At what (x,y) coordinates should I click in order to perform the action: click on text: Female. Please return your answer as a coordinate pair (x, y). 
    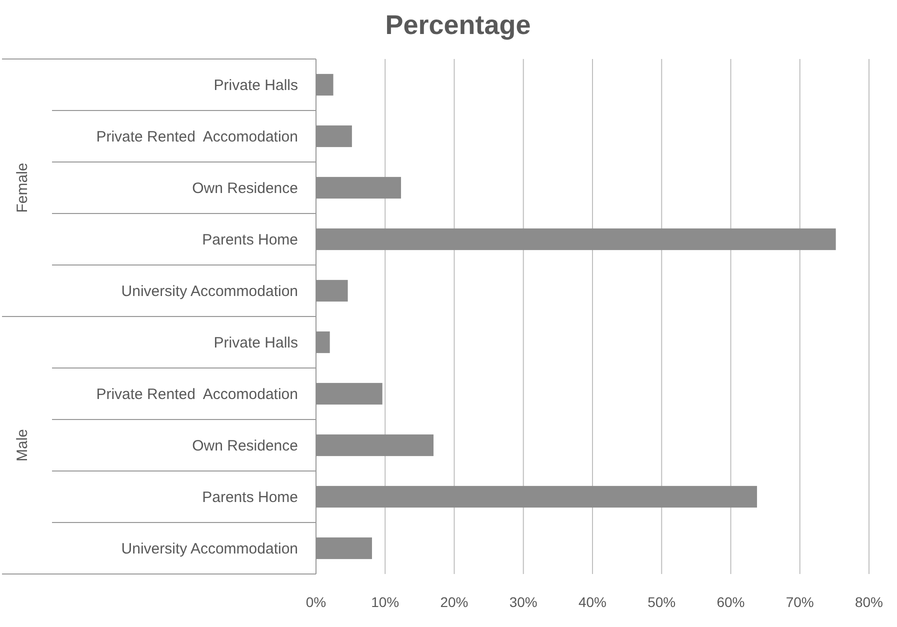
    Looking at the image, I should click on (22, 187).